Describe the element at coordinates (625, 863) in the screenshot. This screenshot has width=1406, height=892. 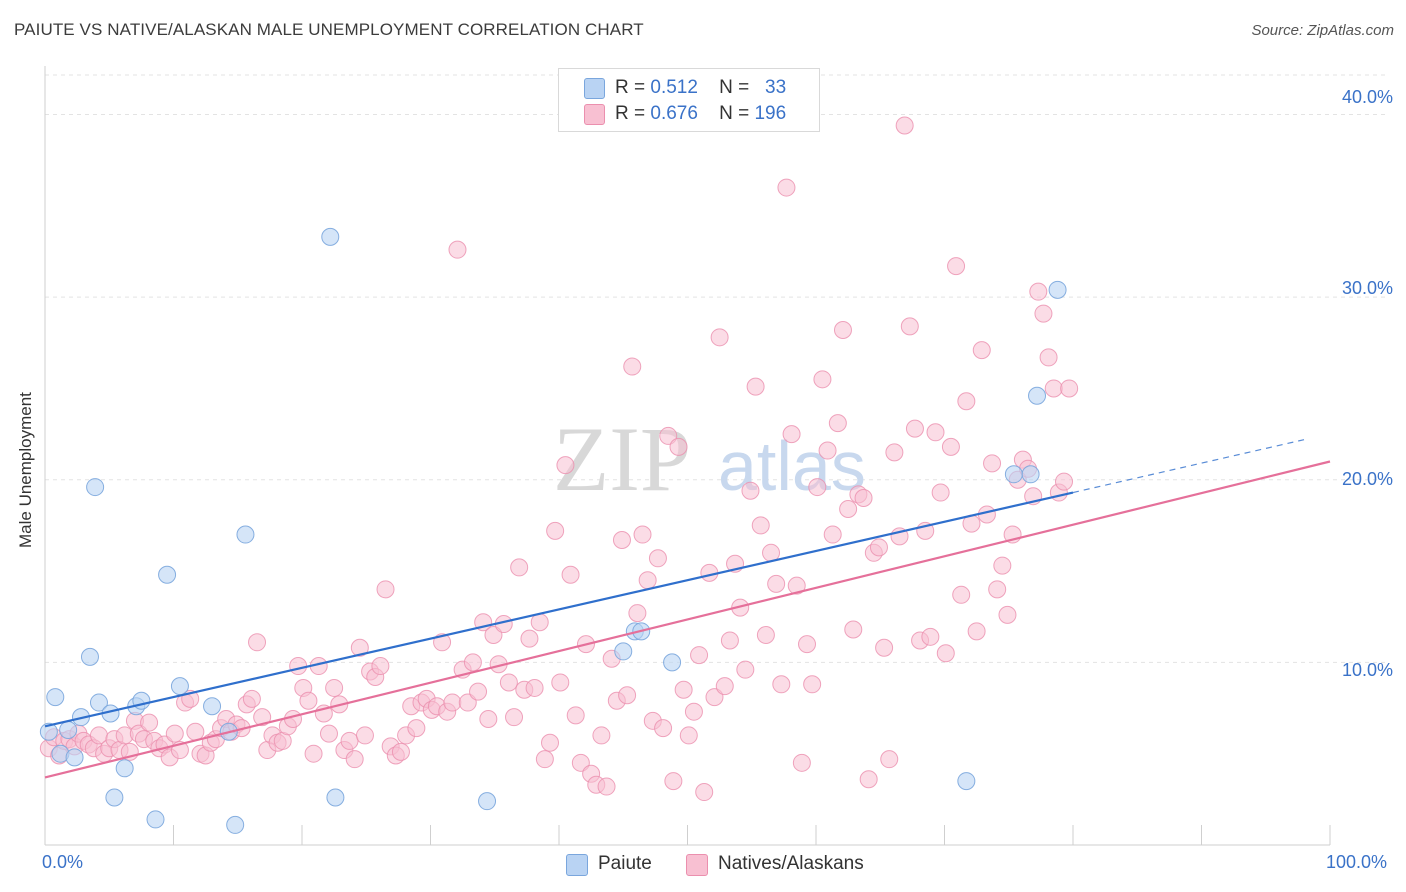
I see `bottom-legend-paiute-label: Paiute` at that location.